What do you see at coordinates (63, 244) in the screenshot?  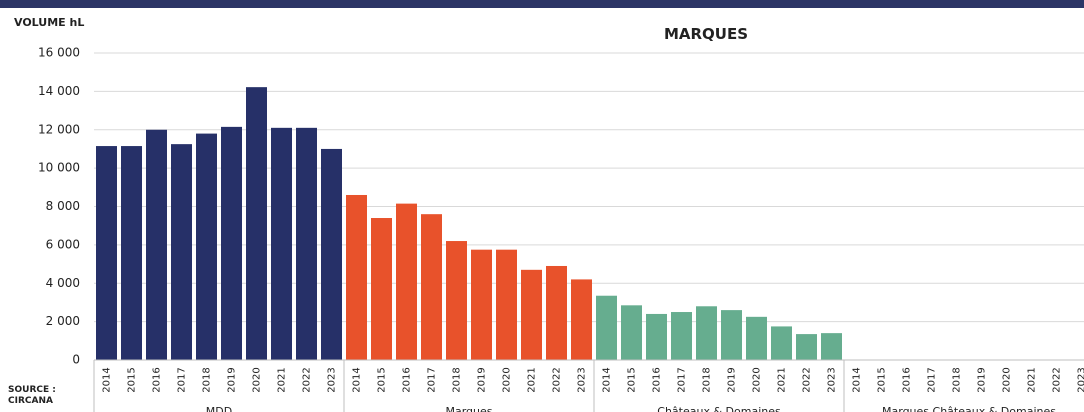 I see `y-tick-label: 6 000` at bounding box center [63, 244].